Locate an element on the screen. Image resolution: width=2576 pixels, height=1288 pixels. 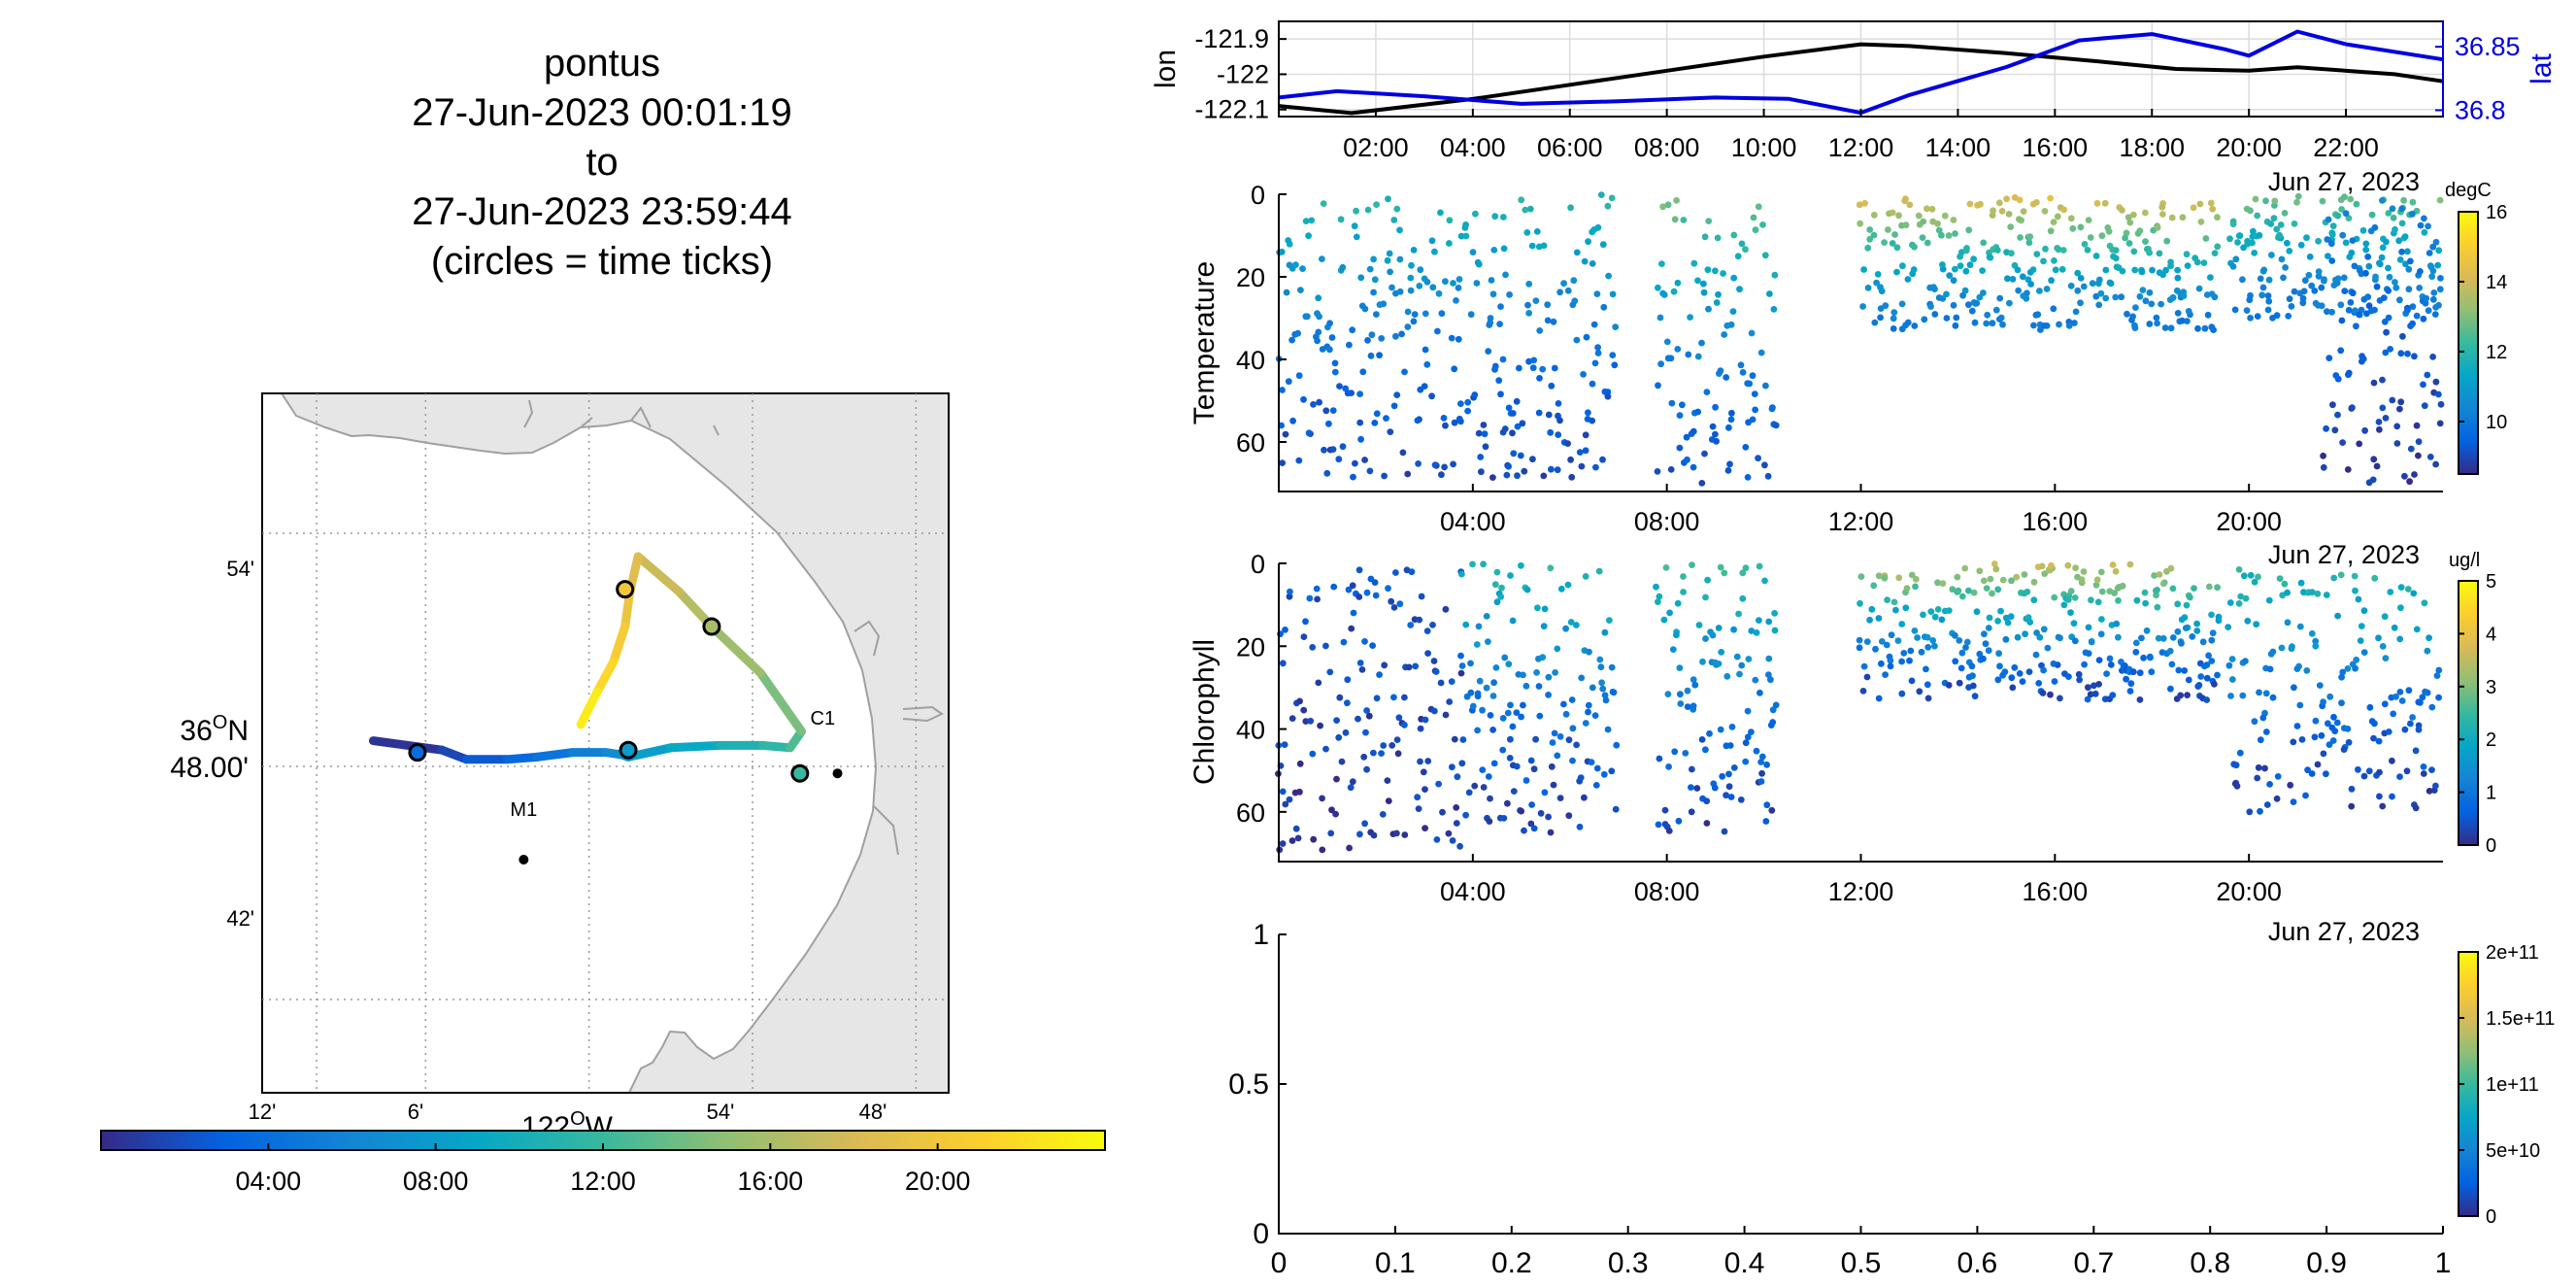
ts-x-tick-label: 18:00 is located at coordinates (2152, 147).